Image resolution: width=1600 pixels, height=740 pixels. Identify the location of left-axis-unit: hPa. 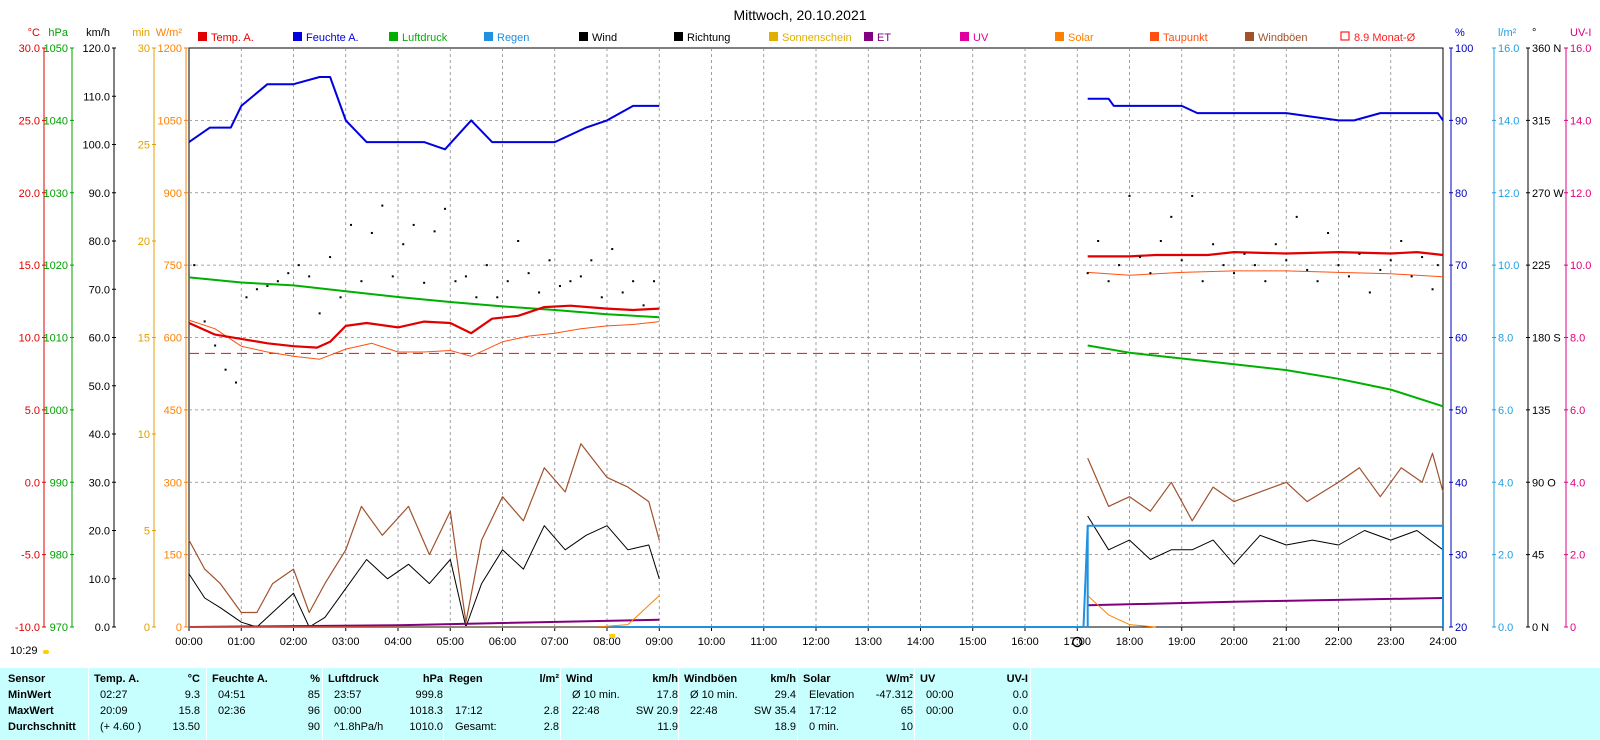
(58, 33).